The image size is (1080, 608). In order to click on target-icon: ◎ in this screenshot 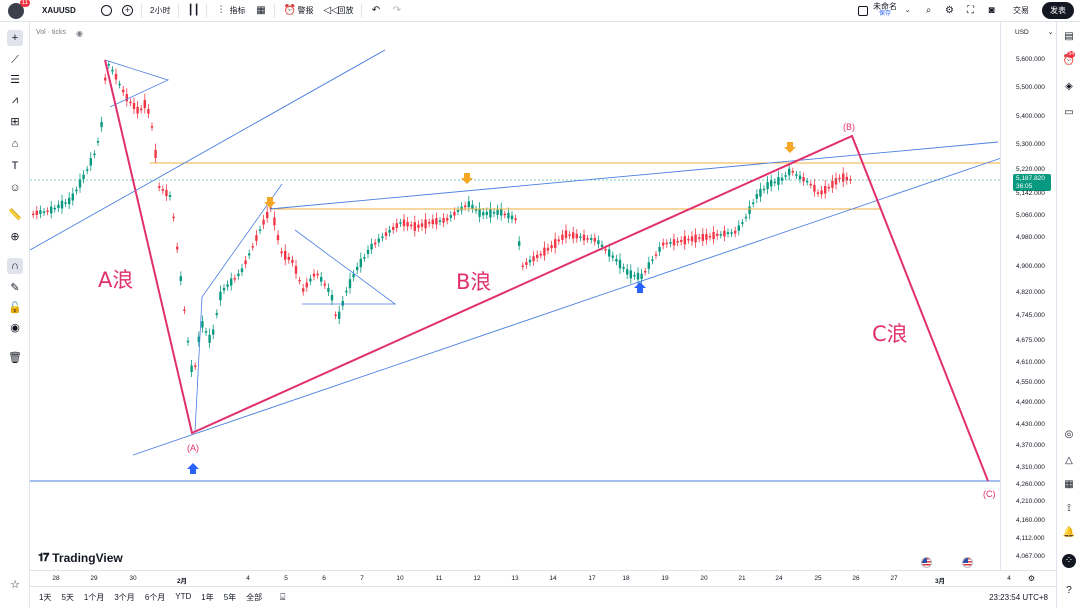, I will do `click(1069, 434)`.